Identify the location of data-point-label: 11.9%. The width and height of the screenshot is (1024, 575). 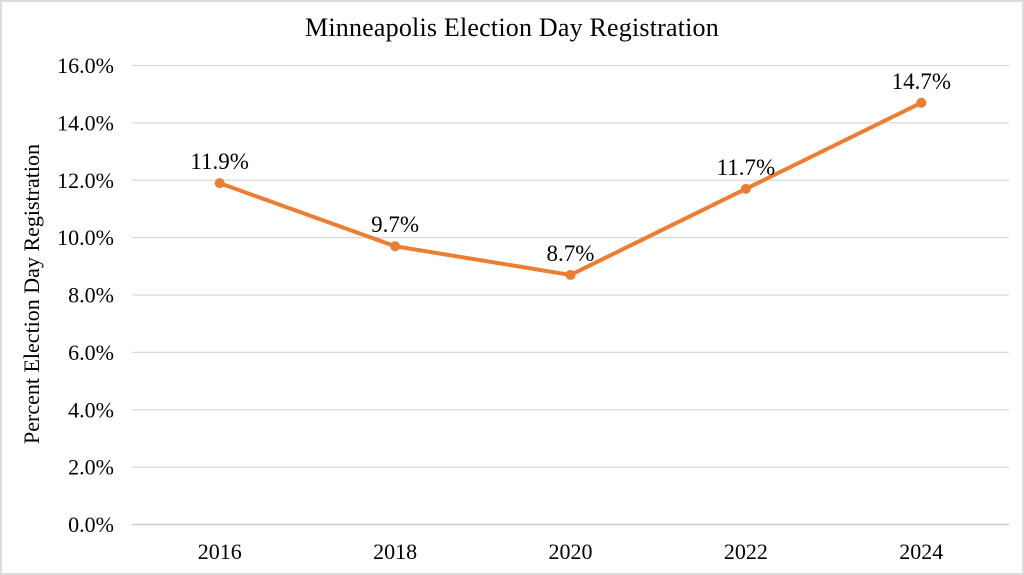
(219, 161).